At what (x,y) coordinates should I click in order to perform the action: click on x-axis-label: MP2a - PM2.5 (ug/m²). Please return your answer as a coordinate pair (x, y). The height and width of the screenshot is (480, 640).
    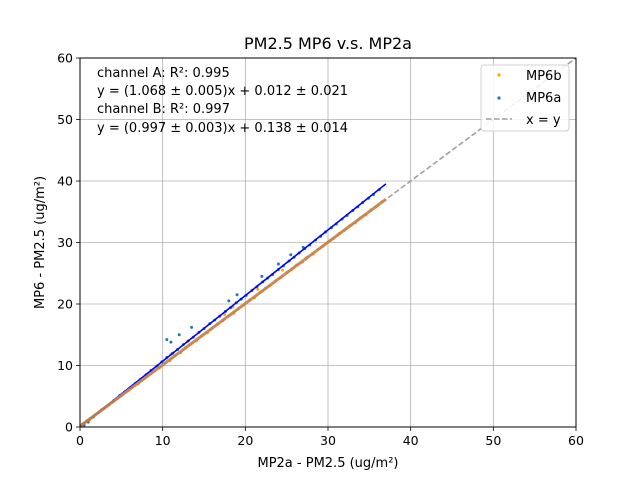
    Looking at the image, I should click on (327, 463).